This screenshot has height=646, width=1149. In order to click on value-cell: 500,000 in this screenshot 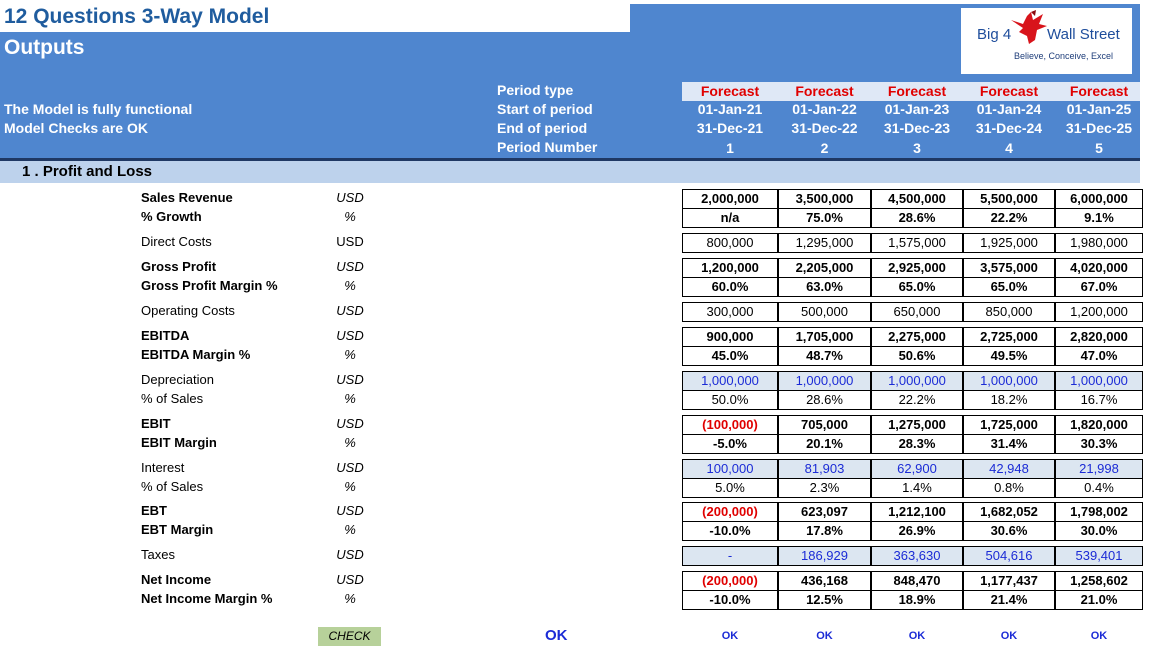, I will do `click(824, 312)`.